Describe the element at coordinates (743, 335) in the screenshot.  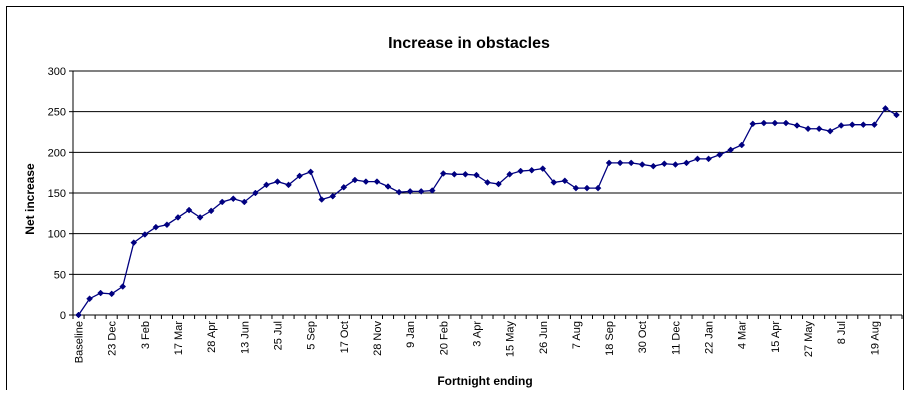
I see `x-tick-label: 4 Mar` at that location.